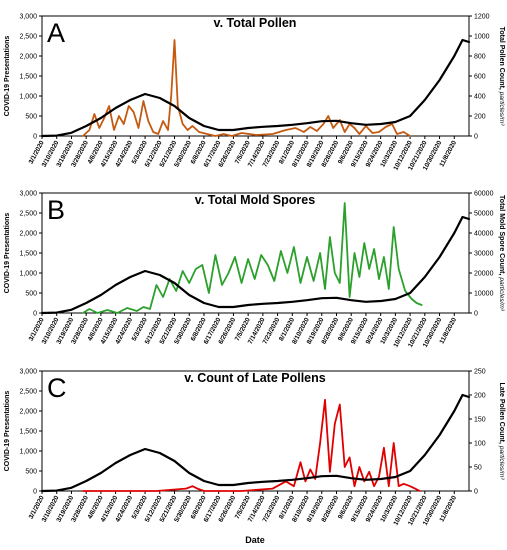 The height and width of the screenshot is (550, 507). What do you see at coordinates (482, 17) in the screenshot?
I see `right-tick-label: 1200` at bounding box center [482, 17].